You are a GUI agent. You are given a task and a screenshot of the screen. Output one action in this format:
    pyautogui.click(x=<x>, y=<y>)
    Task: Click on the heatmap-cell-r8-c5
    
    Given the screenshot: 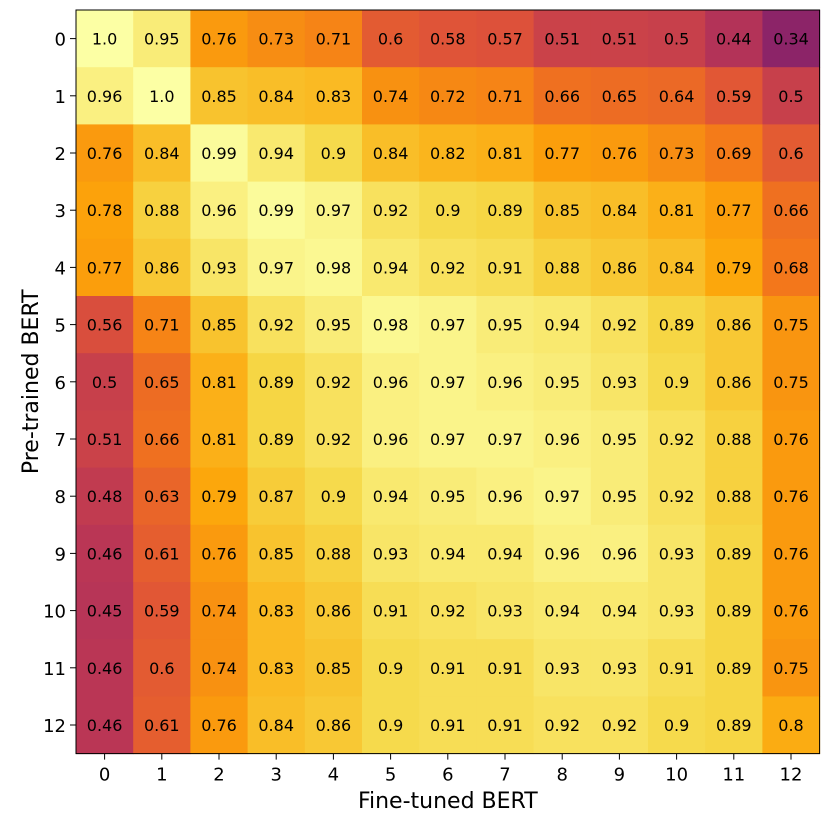 What is the action you would take?
    pyautogui.click(x=391, y=496)
    